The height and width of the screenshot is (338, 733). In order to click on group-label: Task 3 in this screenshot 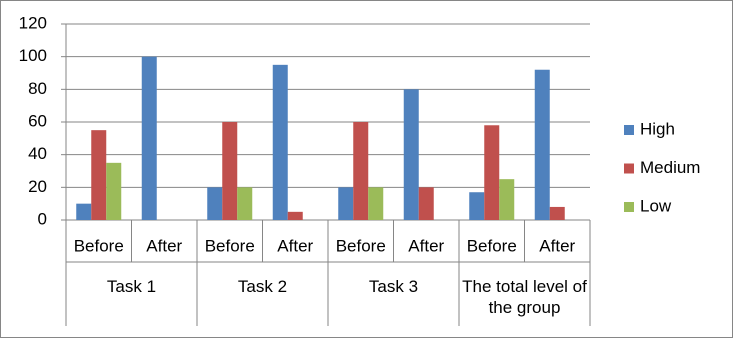, I will do `click(393, 286)`.